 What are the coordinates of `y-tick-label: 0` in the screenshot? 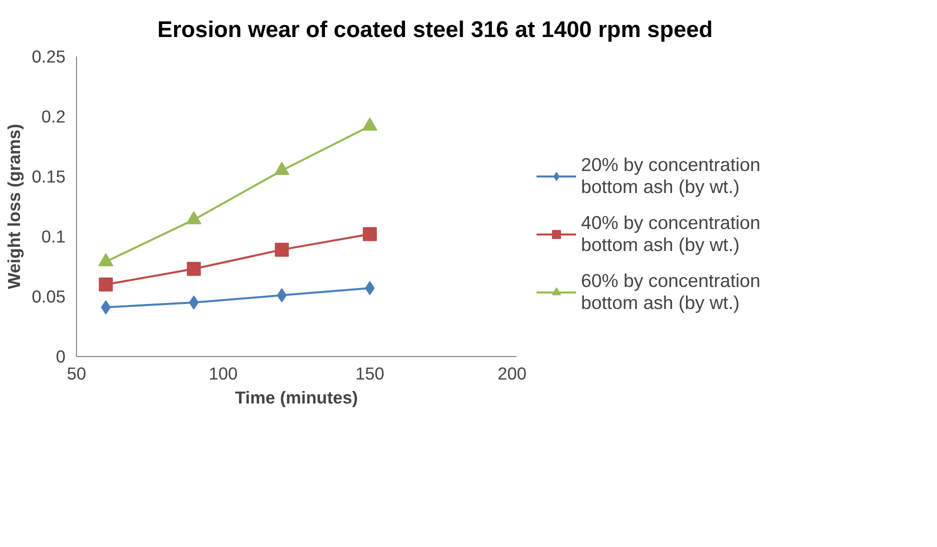 It's located at (61, 356).